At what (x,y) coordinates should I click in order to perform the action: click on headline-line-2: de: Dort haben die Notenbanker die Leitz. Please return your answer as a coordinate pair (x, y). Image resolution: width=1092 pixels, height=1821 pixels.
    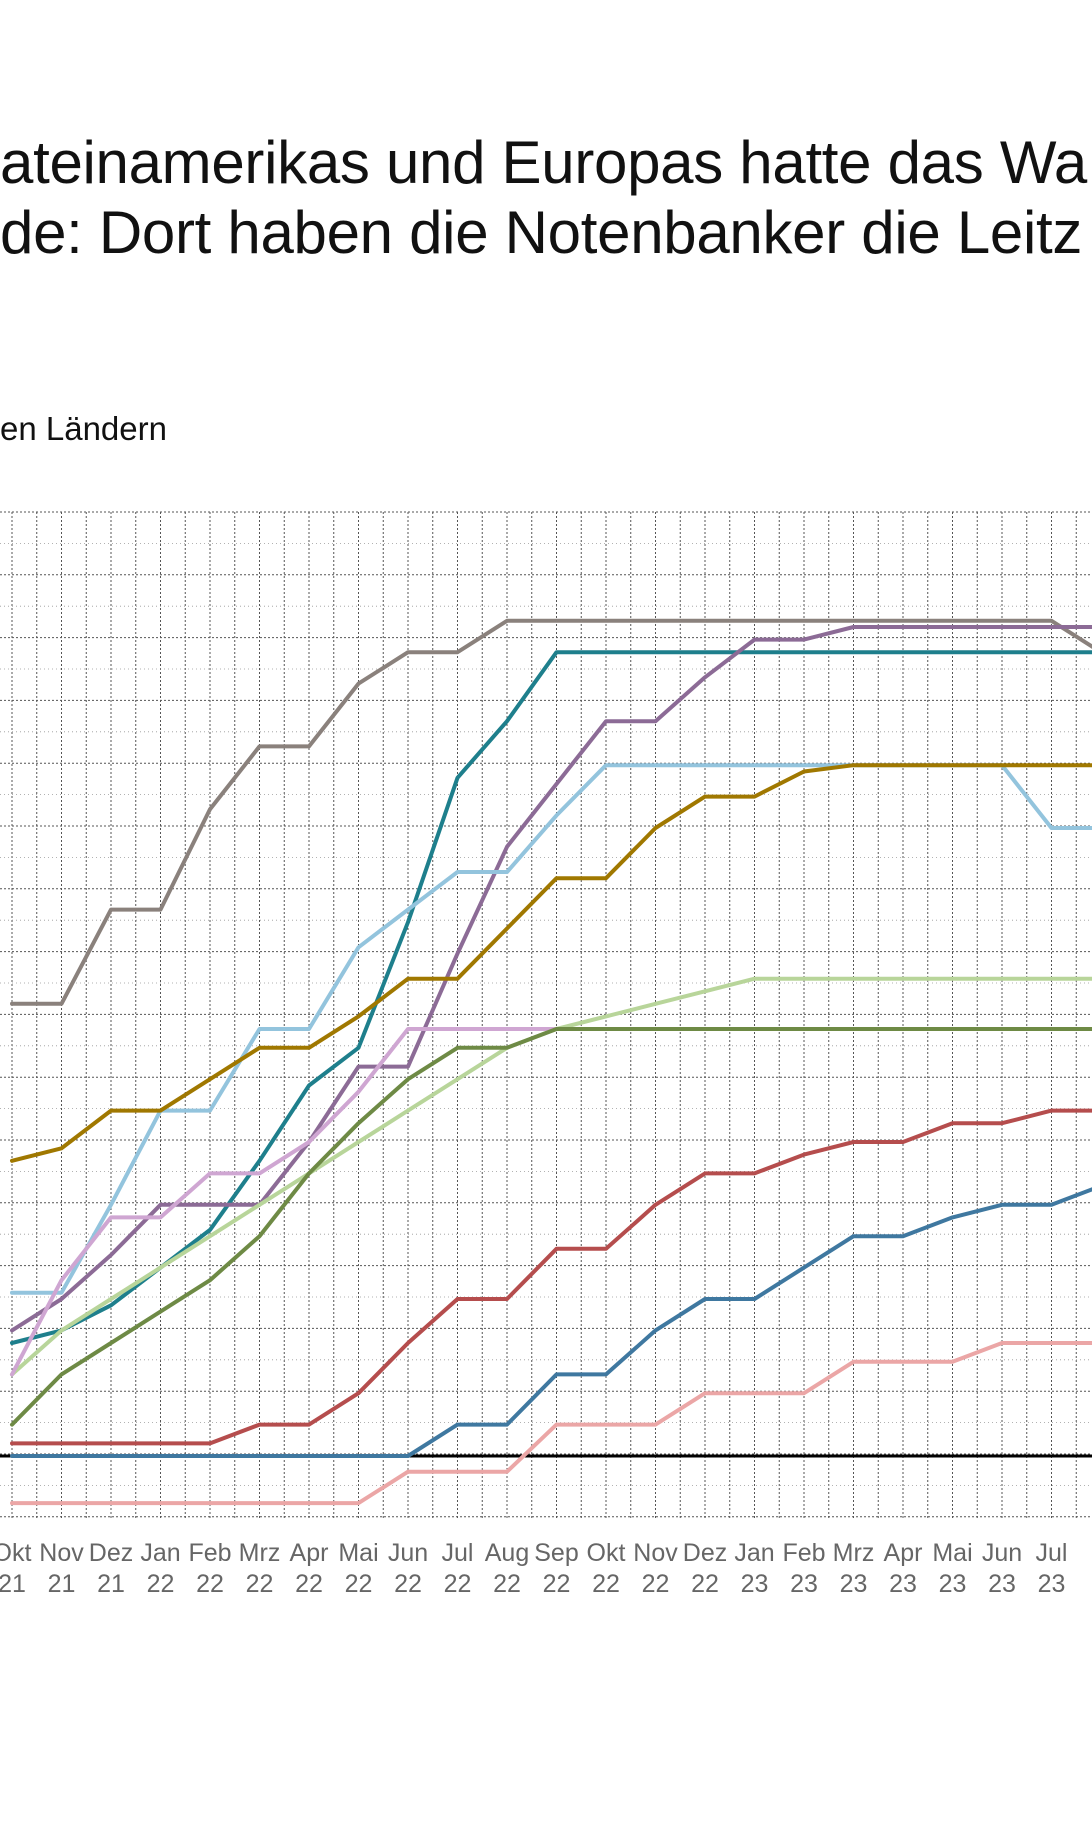
    Looking at the image, I should click on (541, 232).